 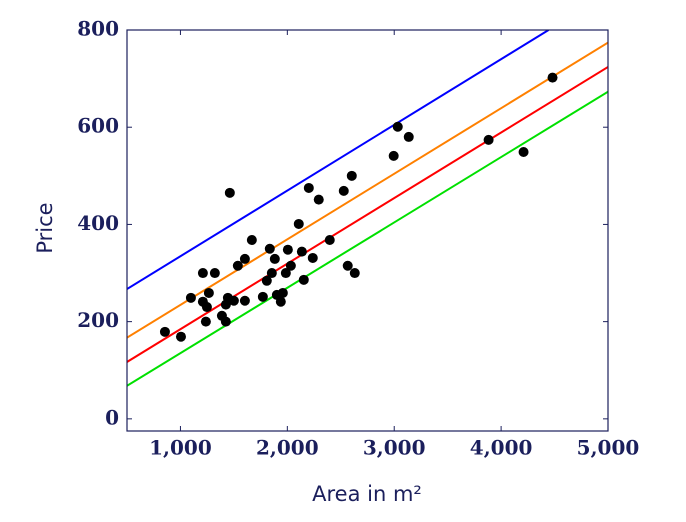 I want to click on y-axis-label: Price, so click(x=45, y=227).